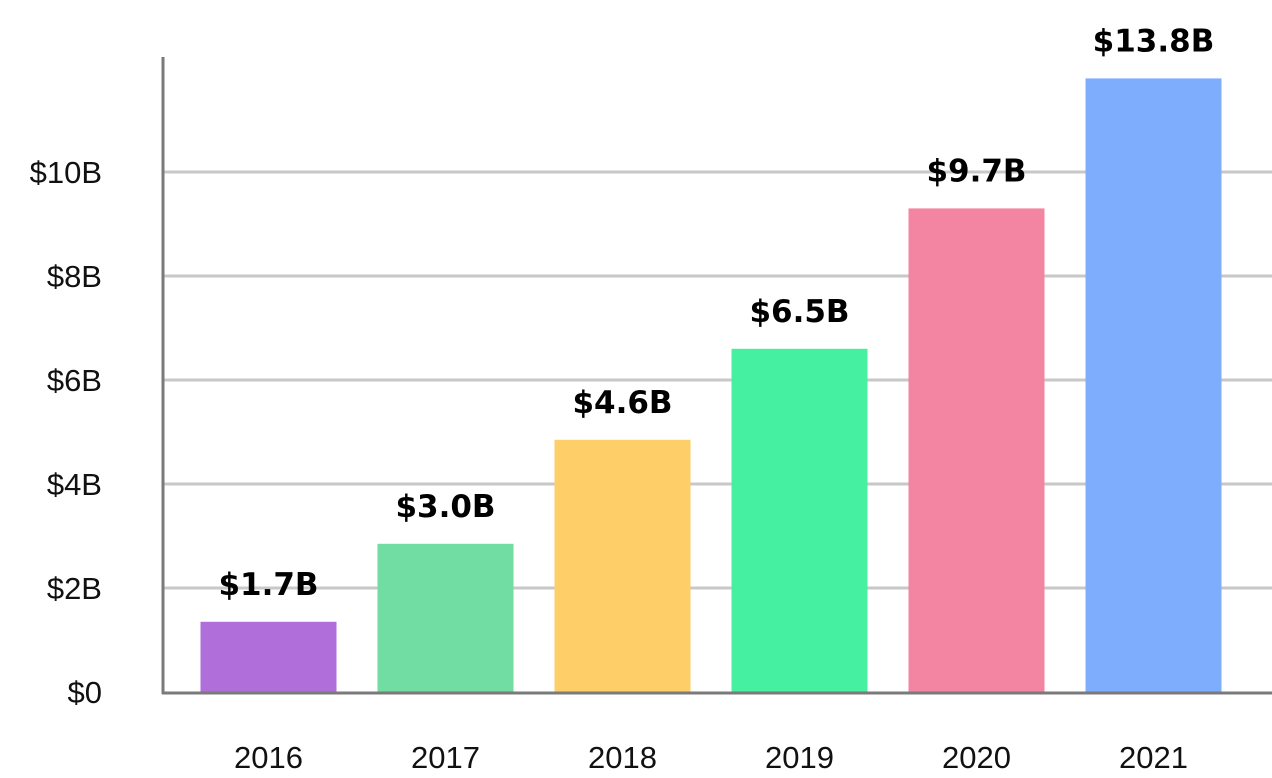 This screenshot has height=778, width=1272. I want to click on data-label: $3.0B, so click(445, 507).